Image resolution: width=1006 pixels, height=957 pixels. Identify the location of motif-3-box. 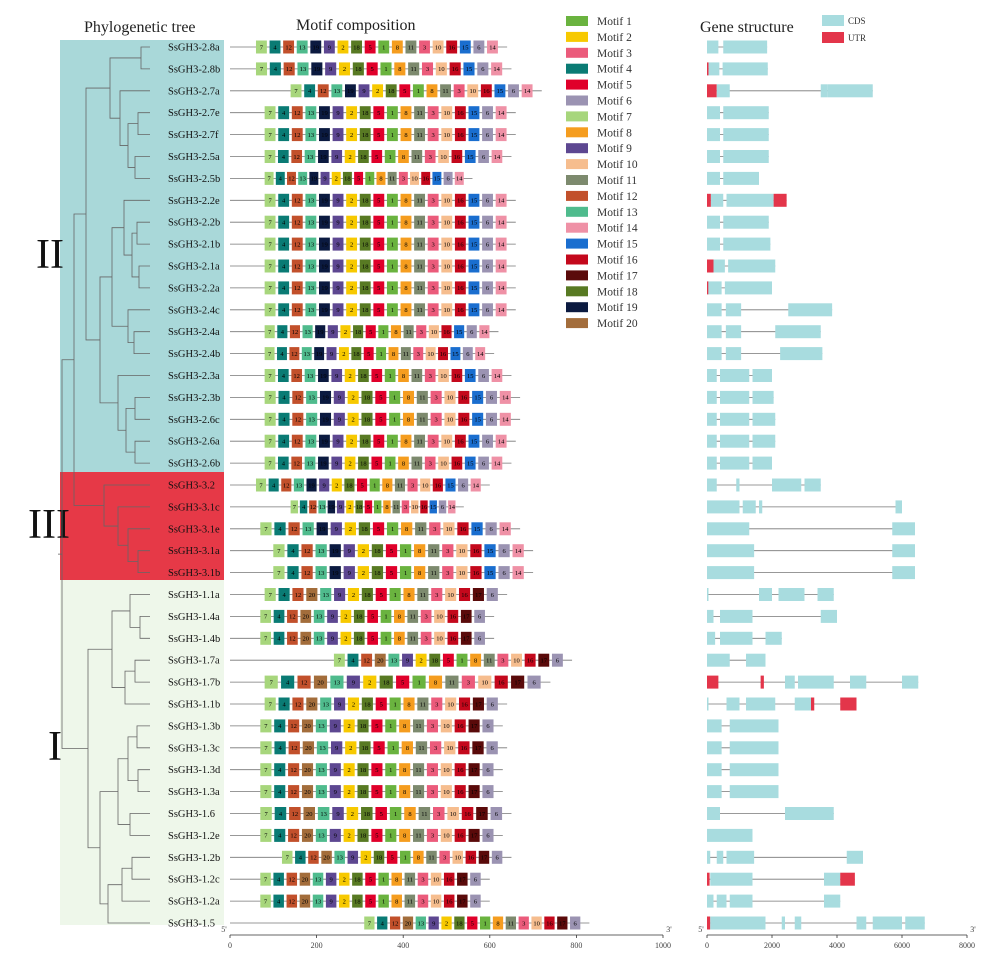
(433, 200).